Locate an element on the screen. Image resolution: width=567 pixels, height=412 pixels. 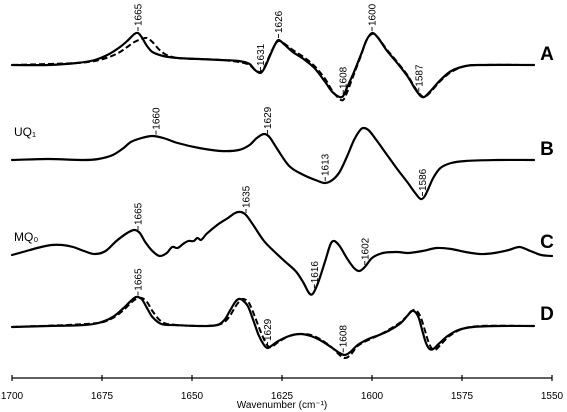
sample-label: MQ₀ is located at coordinates (26, 237).